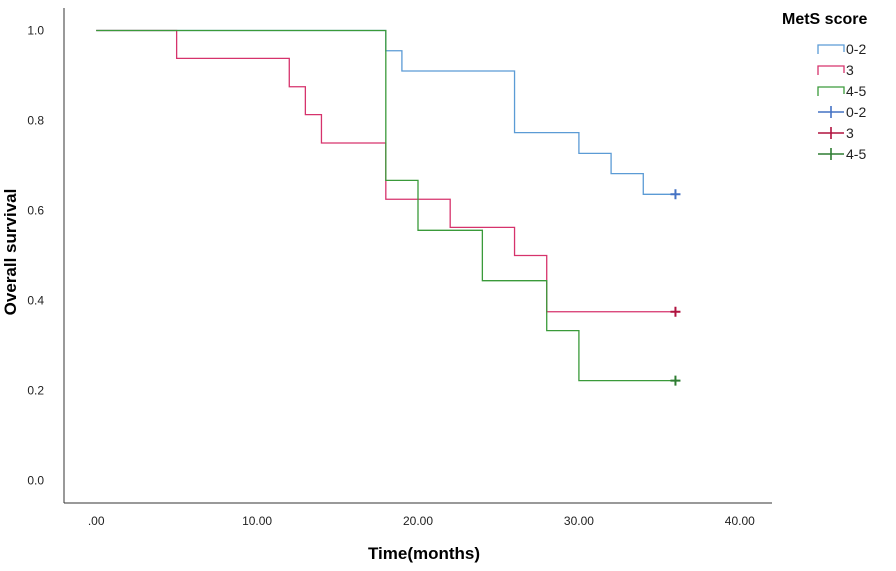 The width and height of the screenshot is (896, 571). Describe the element at coordinates (35, 211) in the screenshot. I see `y-tick-label: 0.6` at that location.